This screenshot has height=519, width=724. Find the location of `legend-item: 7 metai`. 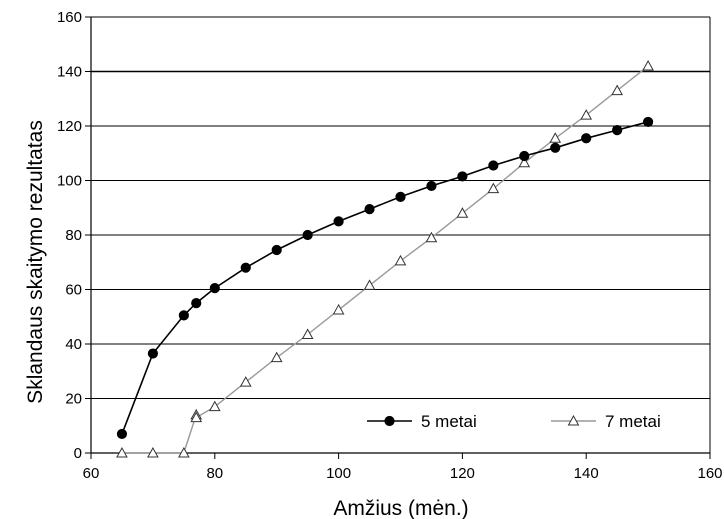

legend-item: 7 metai is located at coordinates (606, 421).